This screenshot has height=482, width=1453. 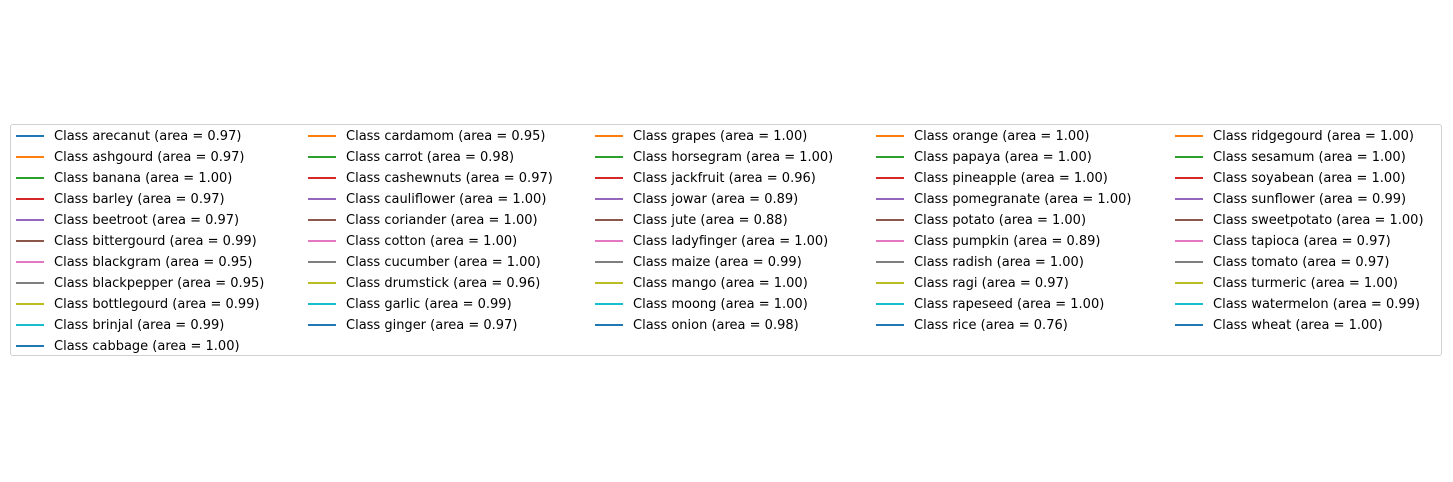 I want to click on legend-entry: Class cardamom (area = 0.95), so click(x=426, y=136).